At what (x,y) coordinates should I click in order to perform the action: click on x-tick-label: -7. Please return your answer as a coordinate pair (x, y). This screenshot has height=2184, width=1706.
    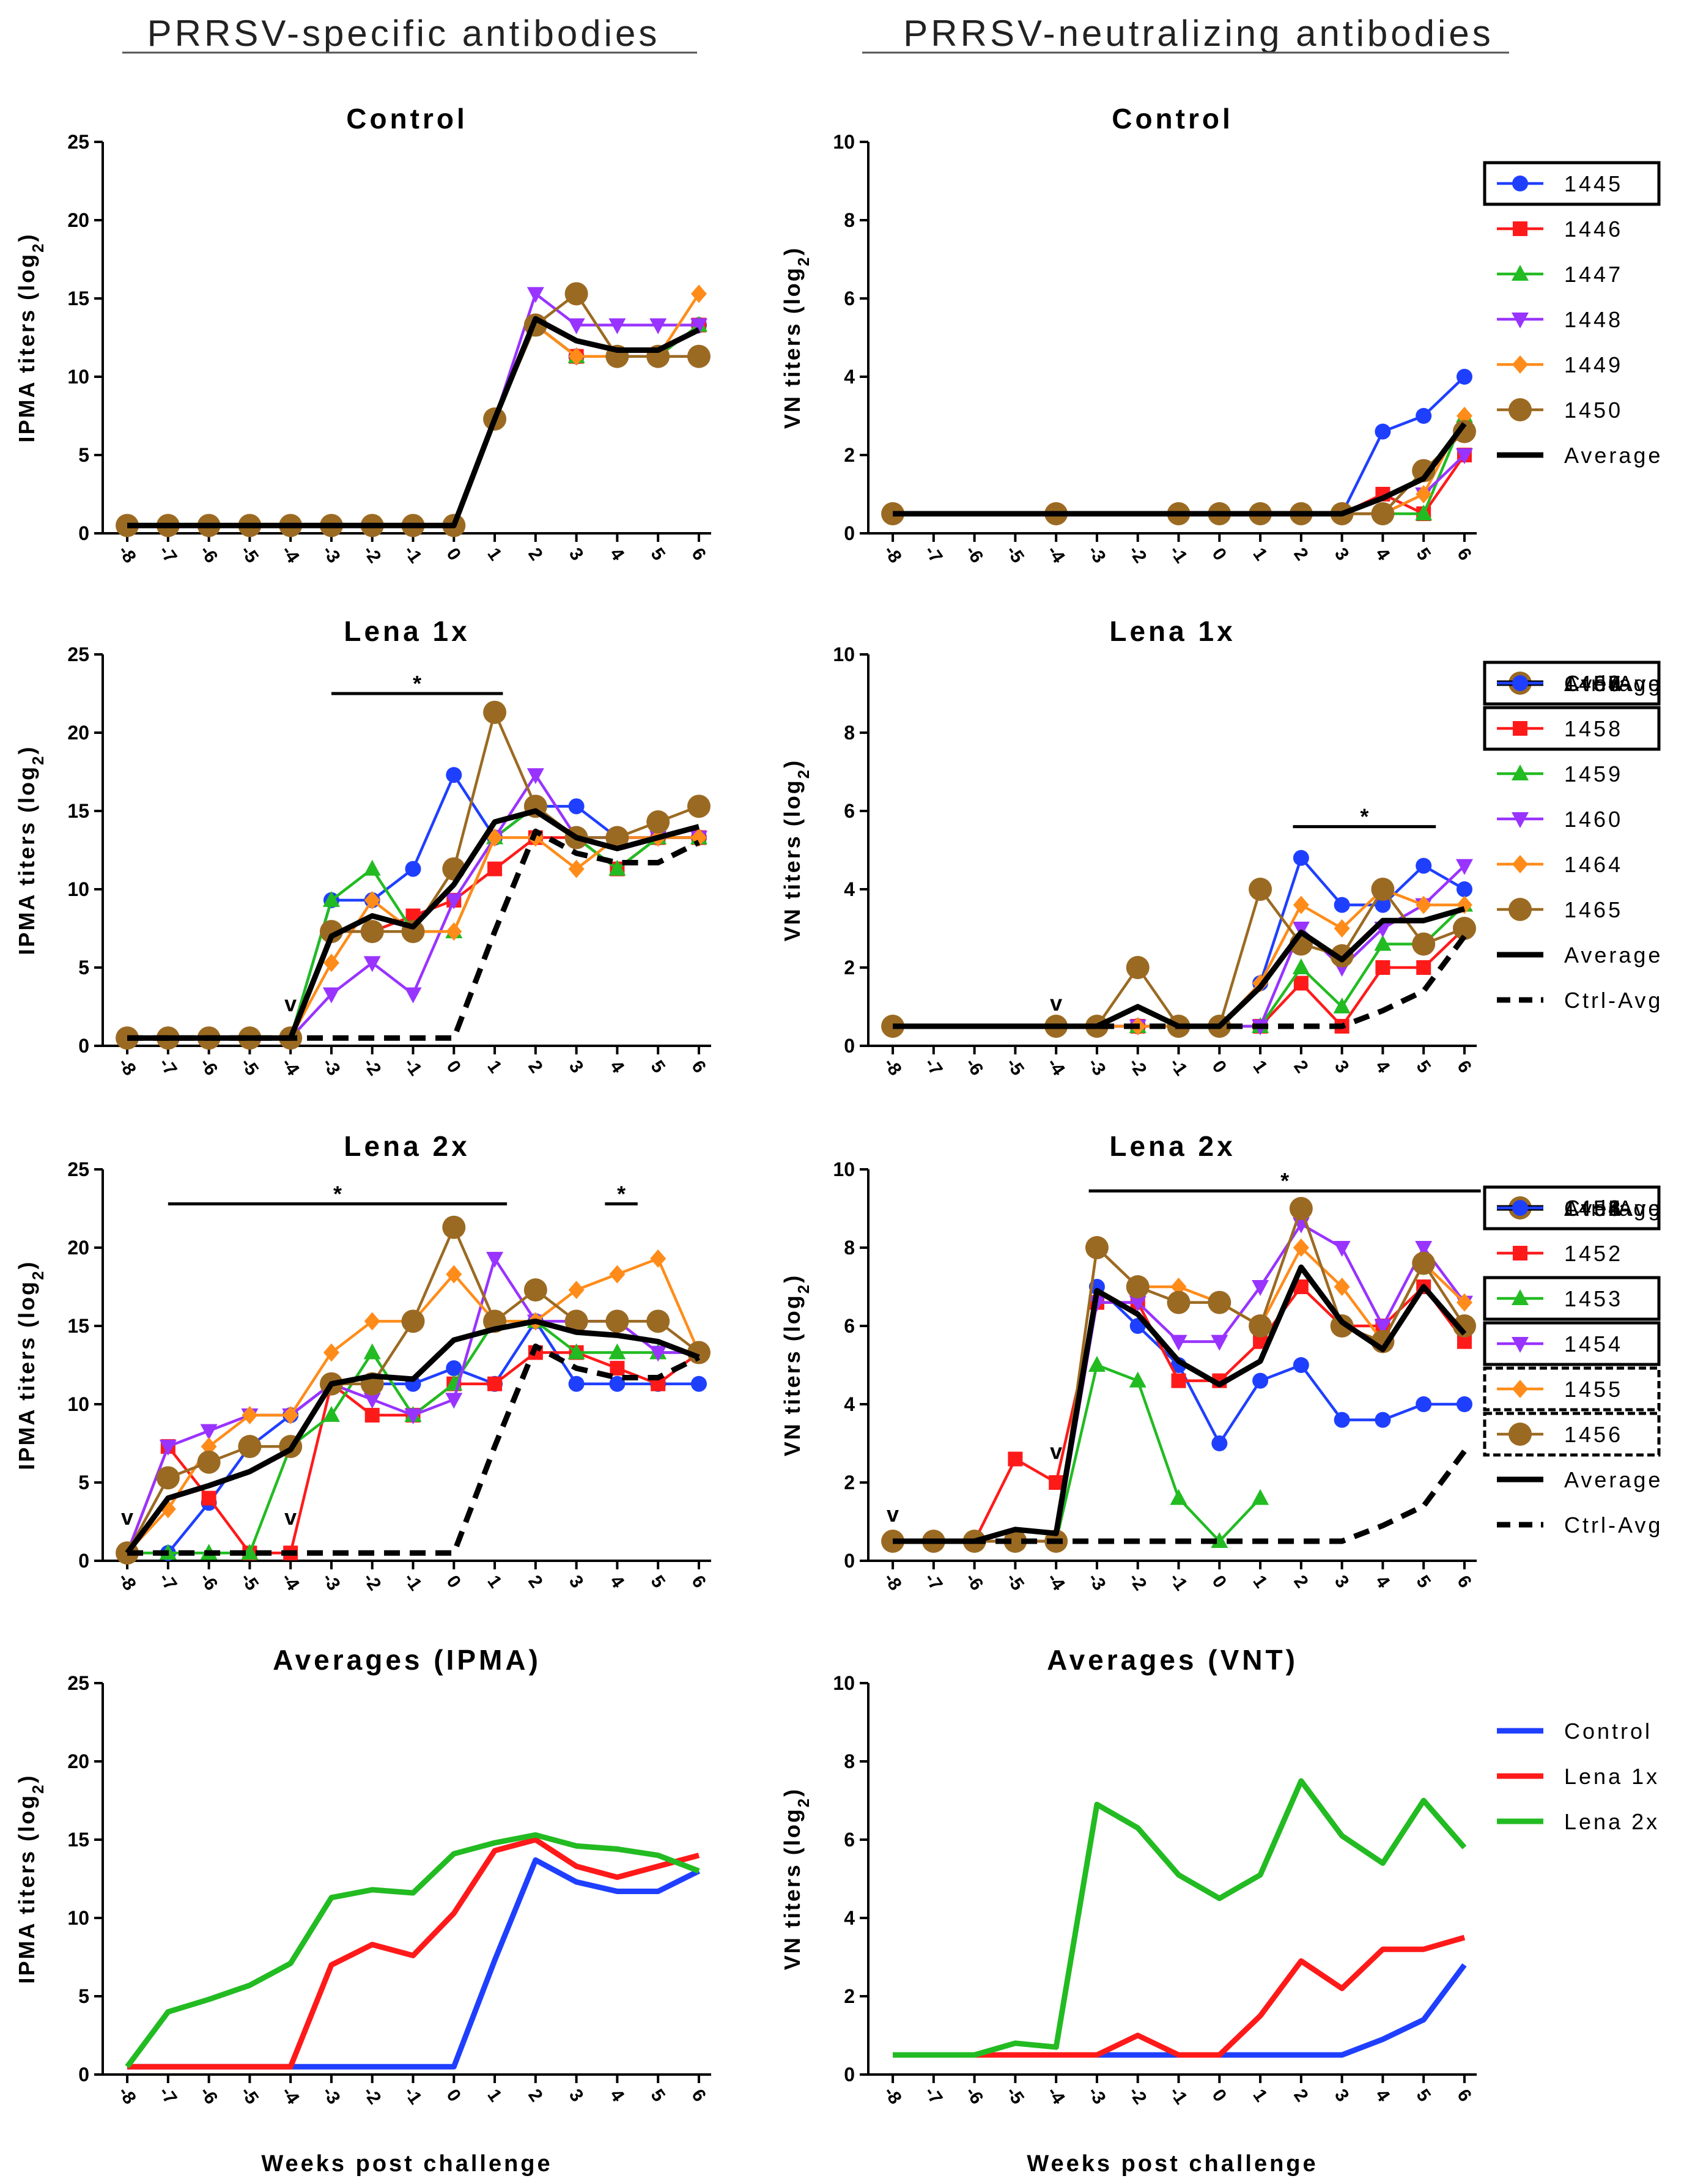
    Looking at the image, I should click on (168, 554).